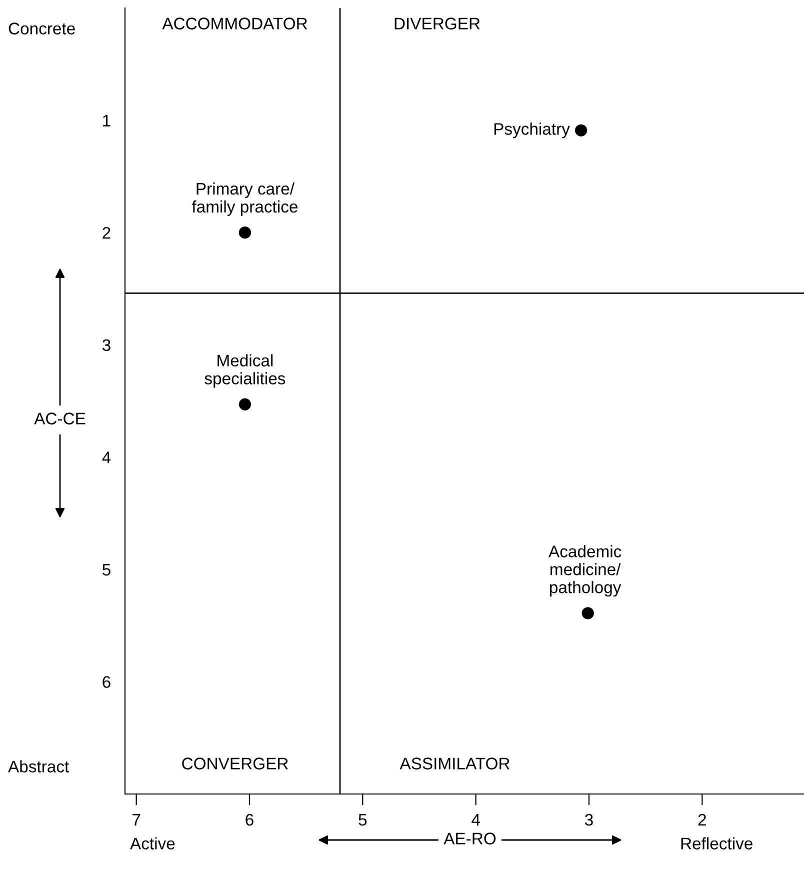 This screenshot has height=880, width=804. What do you see at coordinates (455, 764) in the screenshot?
I see `annotation: ASSIMILATOR` at bounding box center [455, 764].